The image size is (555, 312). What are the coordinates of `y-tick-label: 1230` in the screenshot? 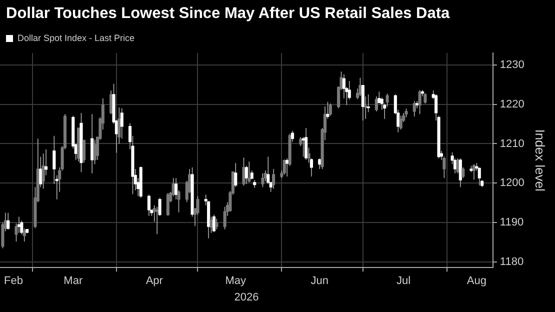 It's located at (512, 64).